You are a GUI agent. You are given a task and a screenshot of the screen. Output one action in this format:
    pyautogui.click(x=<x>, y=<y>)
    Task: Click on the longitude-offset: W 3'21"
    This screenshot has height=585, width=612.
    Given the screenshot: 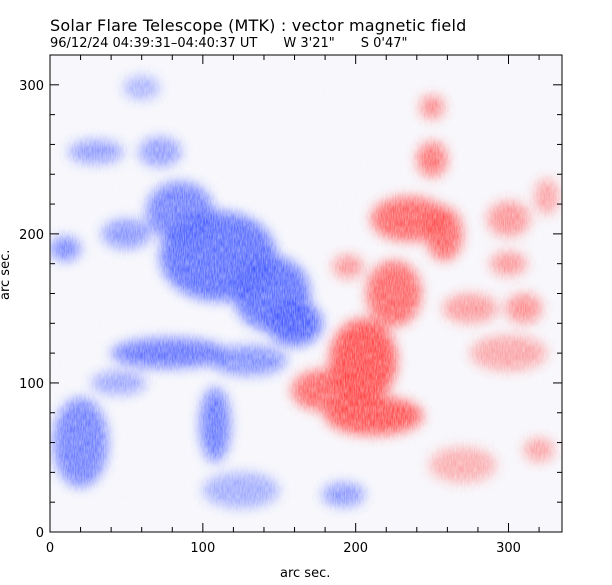 What is the action you would take?
    pyautogui.click(x=309, y=43)
    